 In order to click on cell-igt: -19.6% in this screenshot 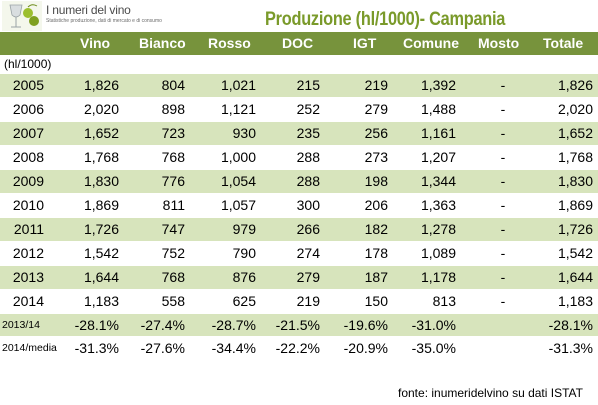, I will do `click(365, 325)`.